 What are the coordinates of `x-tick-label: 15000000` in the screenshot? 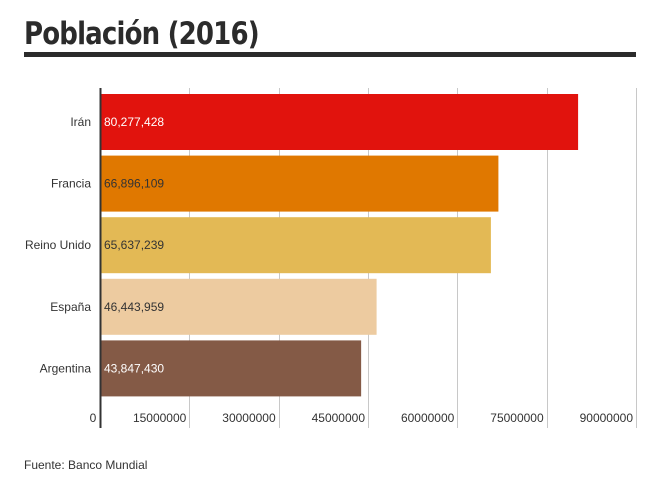 It's located at (160, 418).